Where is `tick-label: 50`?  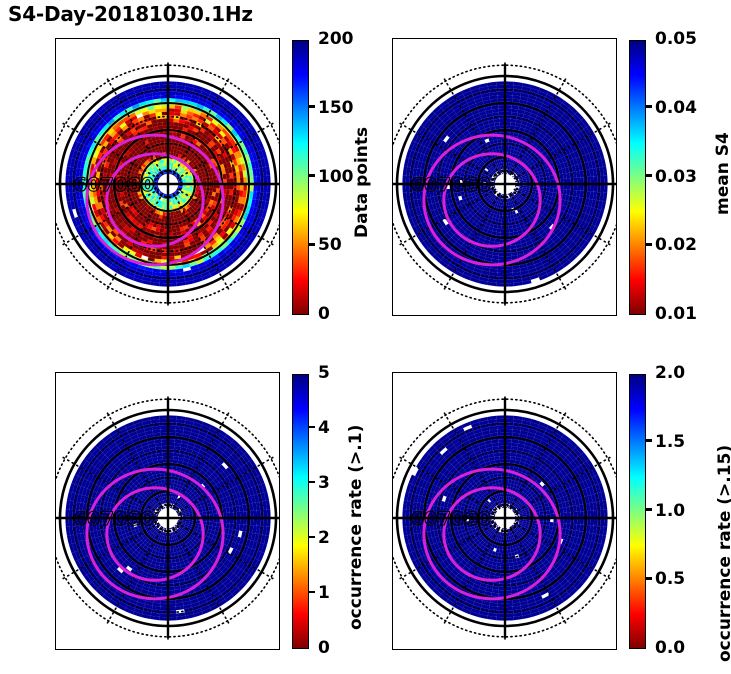 tick-label: 50 is located at coordinates (330, 245).